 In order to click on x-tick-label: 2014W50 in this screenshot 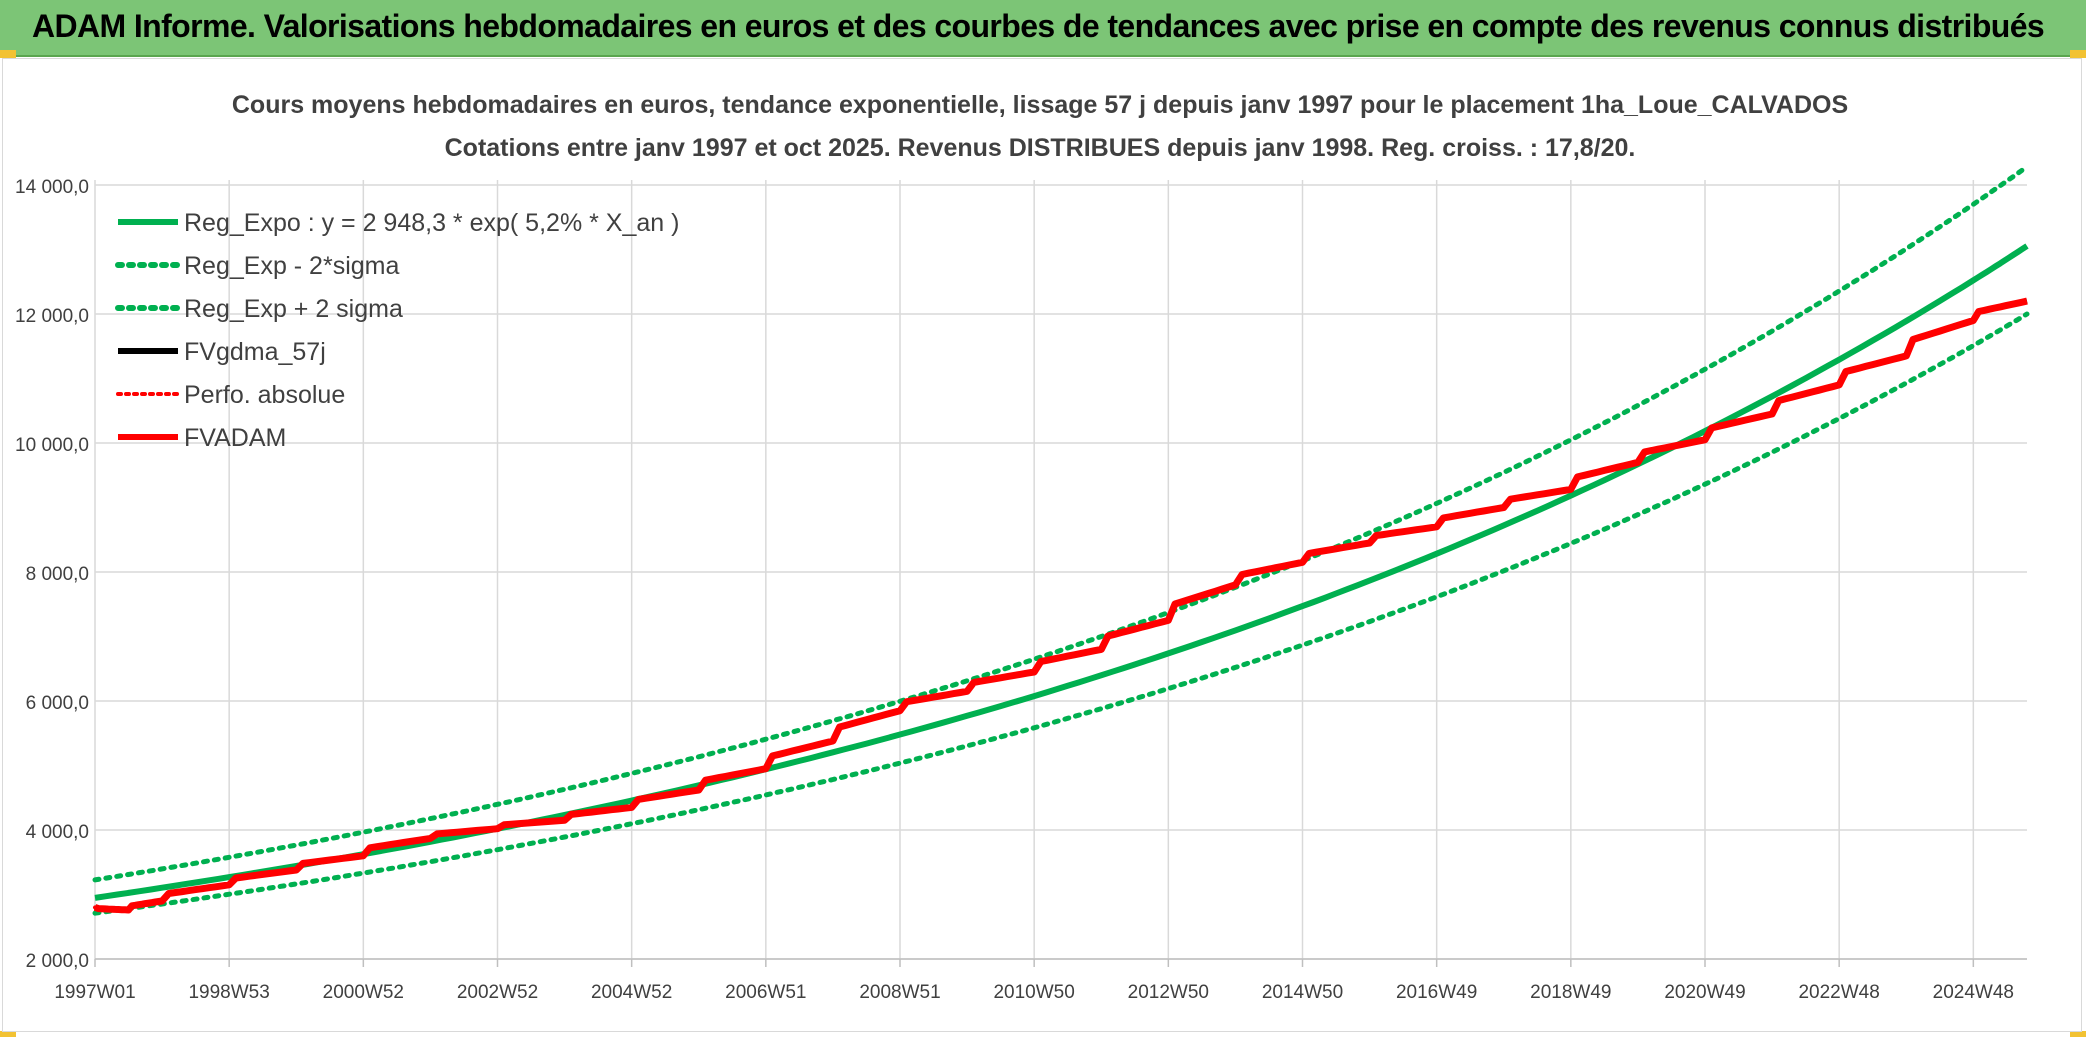, I will do `click(1302, 992)`.